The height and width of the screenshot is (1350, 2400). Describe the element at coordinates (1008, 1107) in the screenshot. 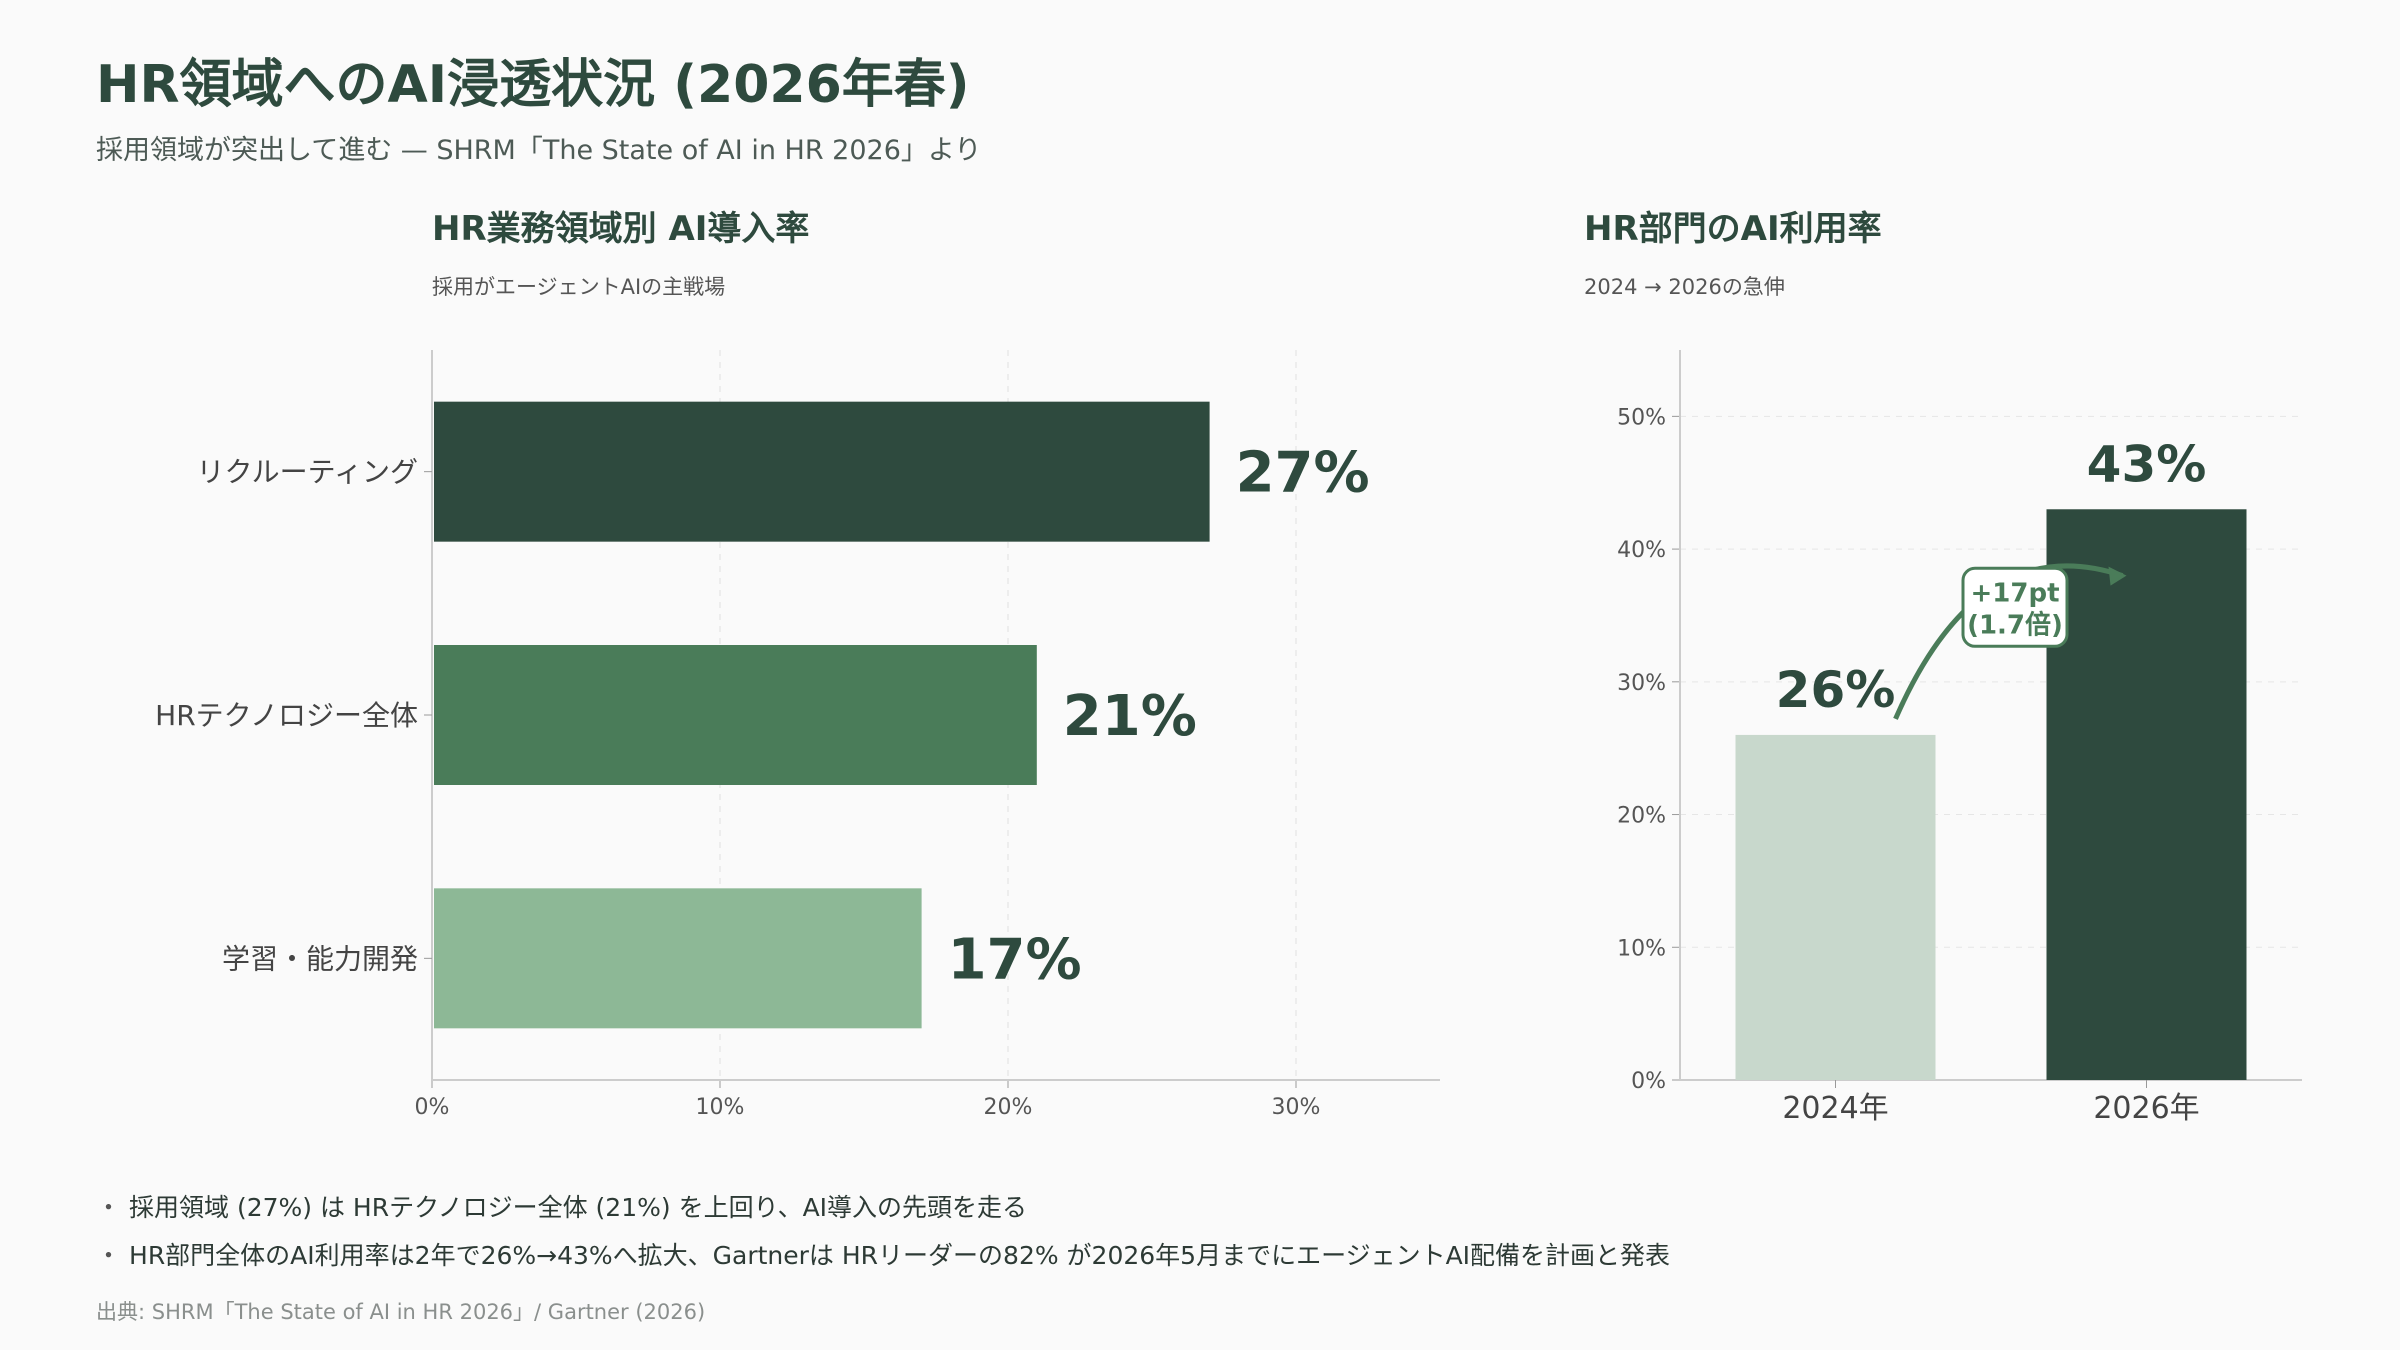

I see `x-tick-label: 20%` at that location.